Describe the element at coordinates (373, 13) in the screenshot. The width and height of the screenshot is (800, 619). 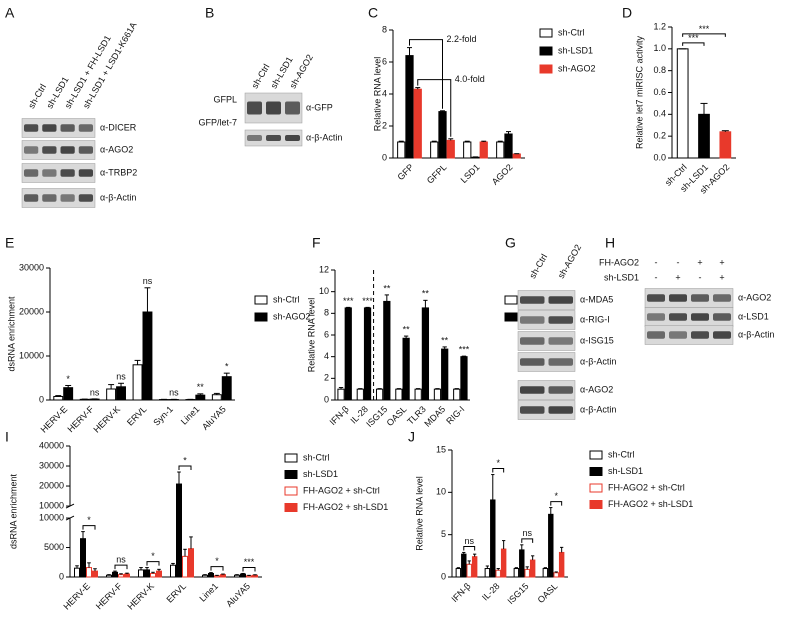
I see `panel-letter: C` at that location.